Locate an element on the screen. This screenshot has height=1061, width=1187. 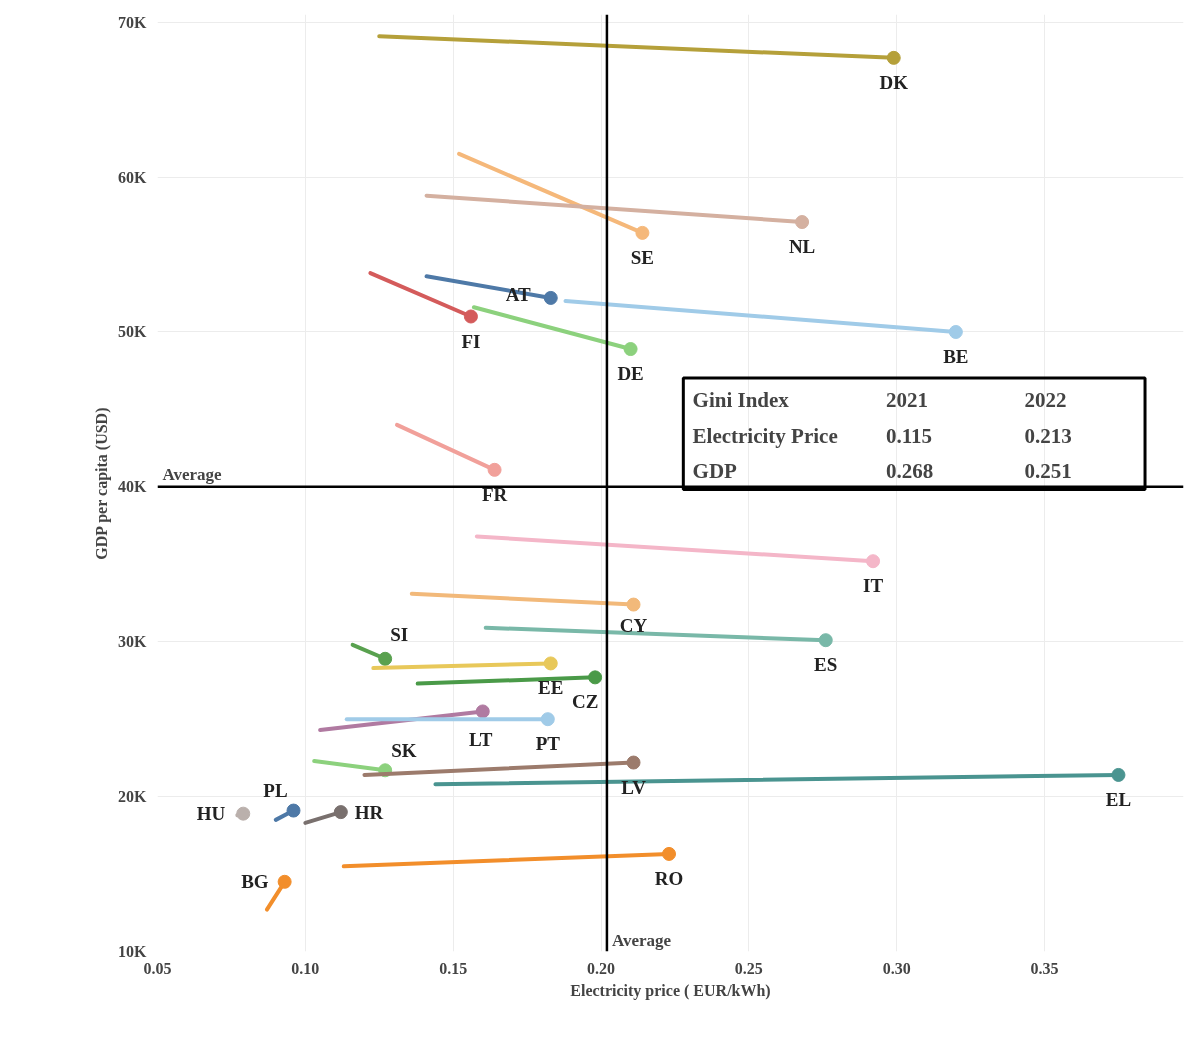
series-label: DE is located at coordinates (630, 374).